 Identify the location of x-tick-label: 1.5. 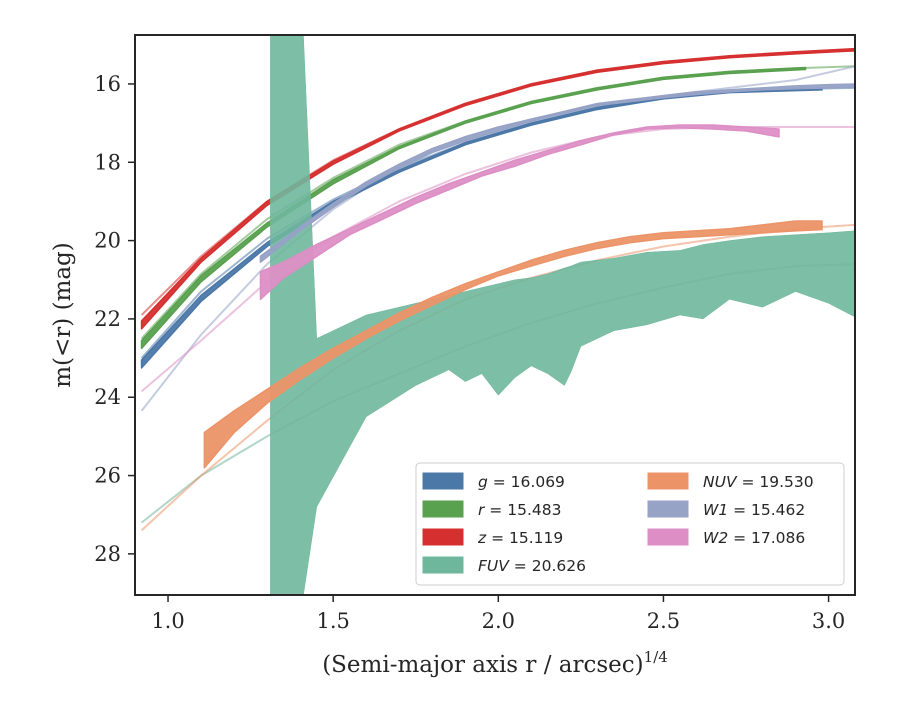
(332, 621).